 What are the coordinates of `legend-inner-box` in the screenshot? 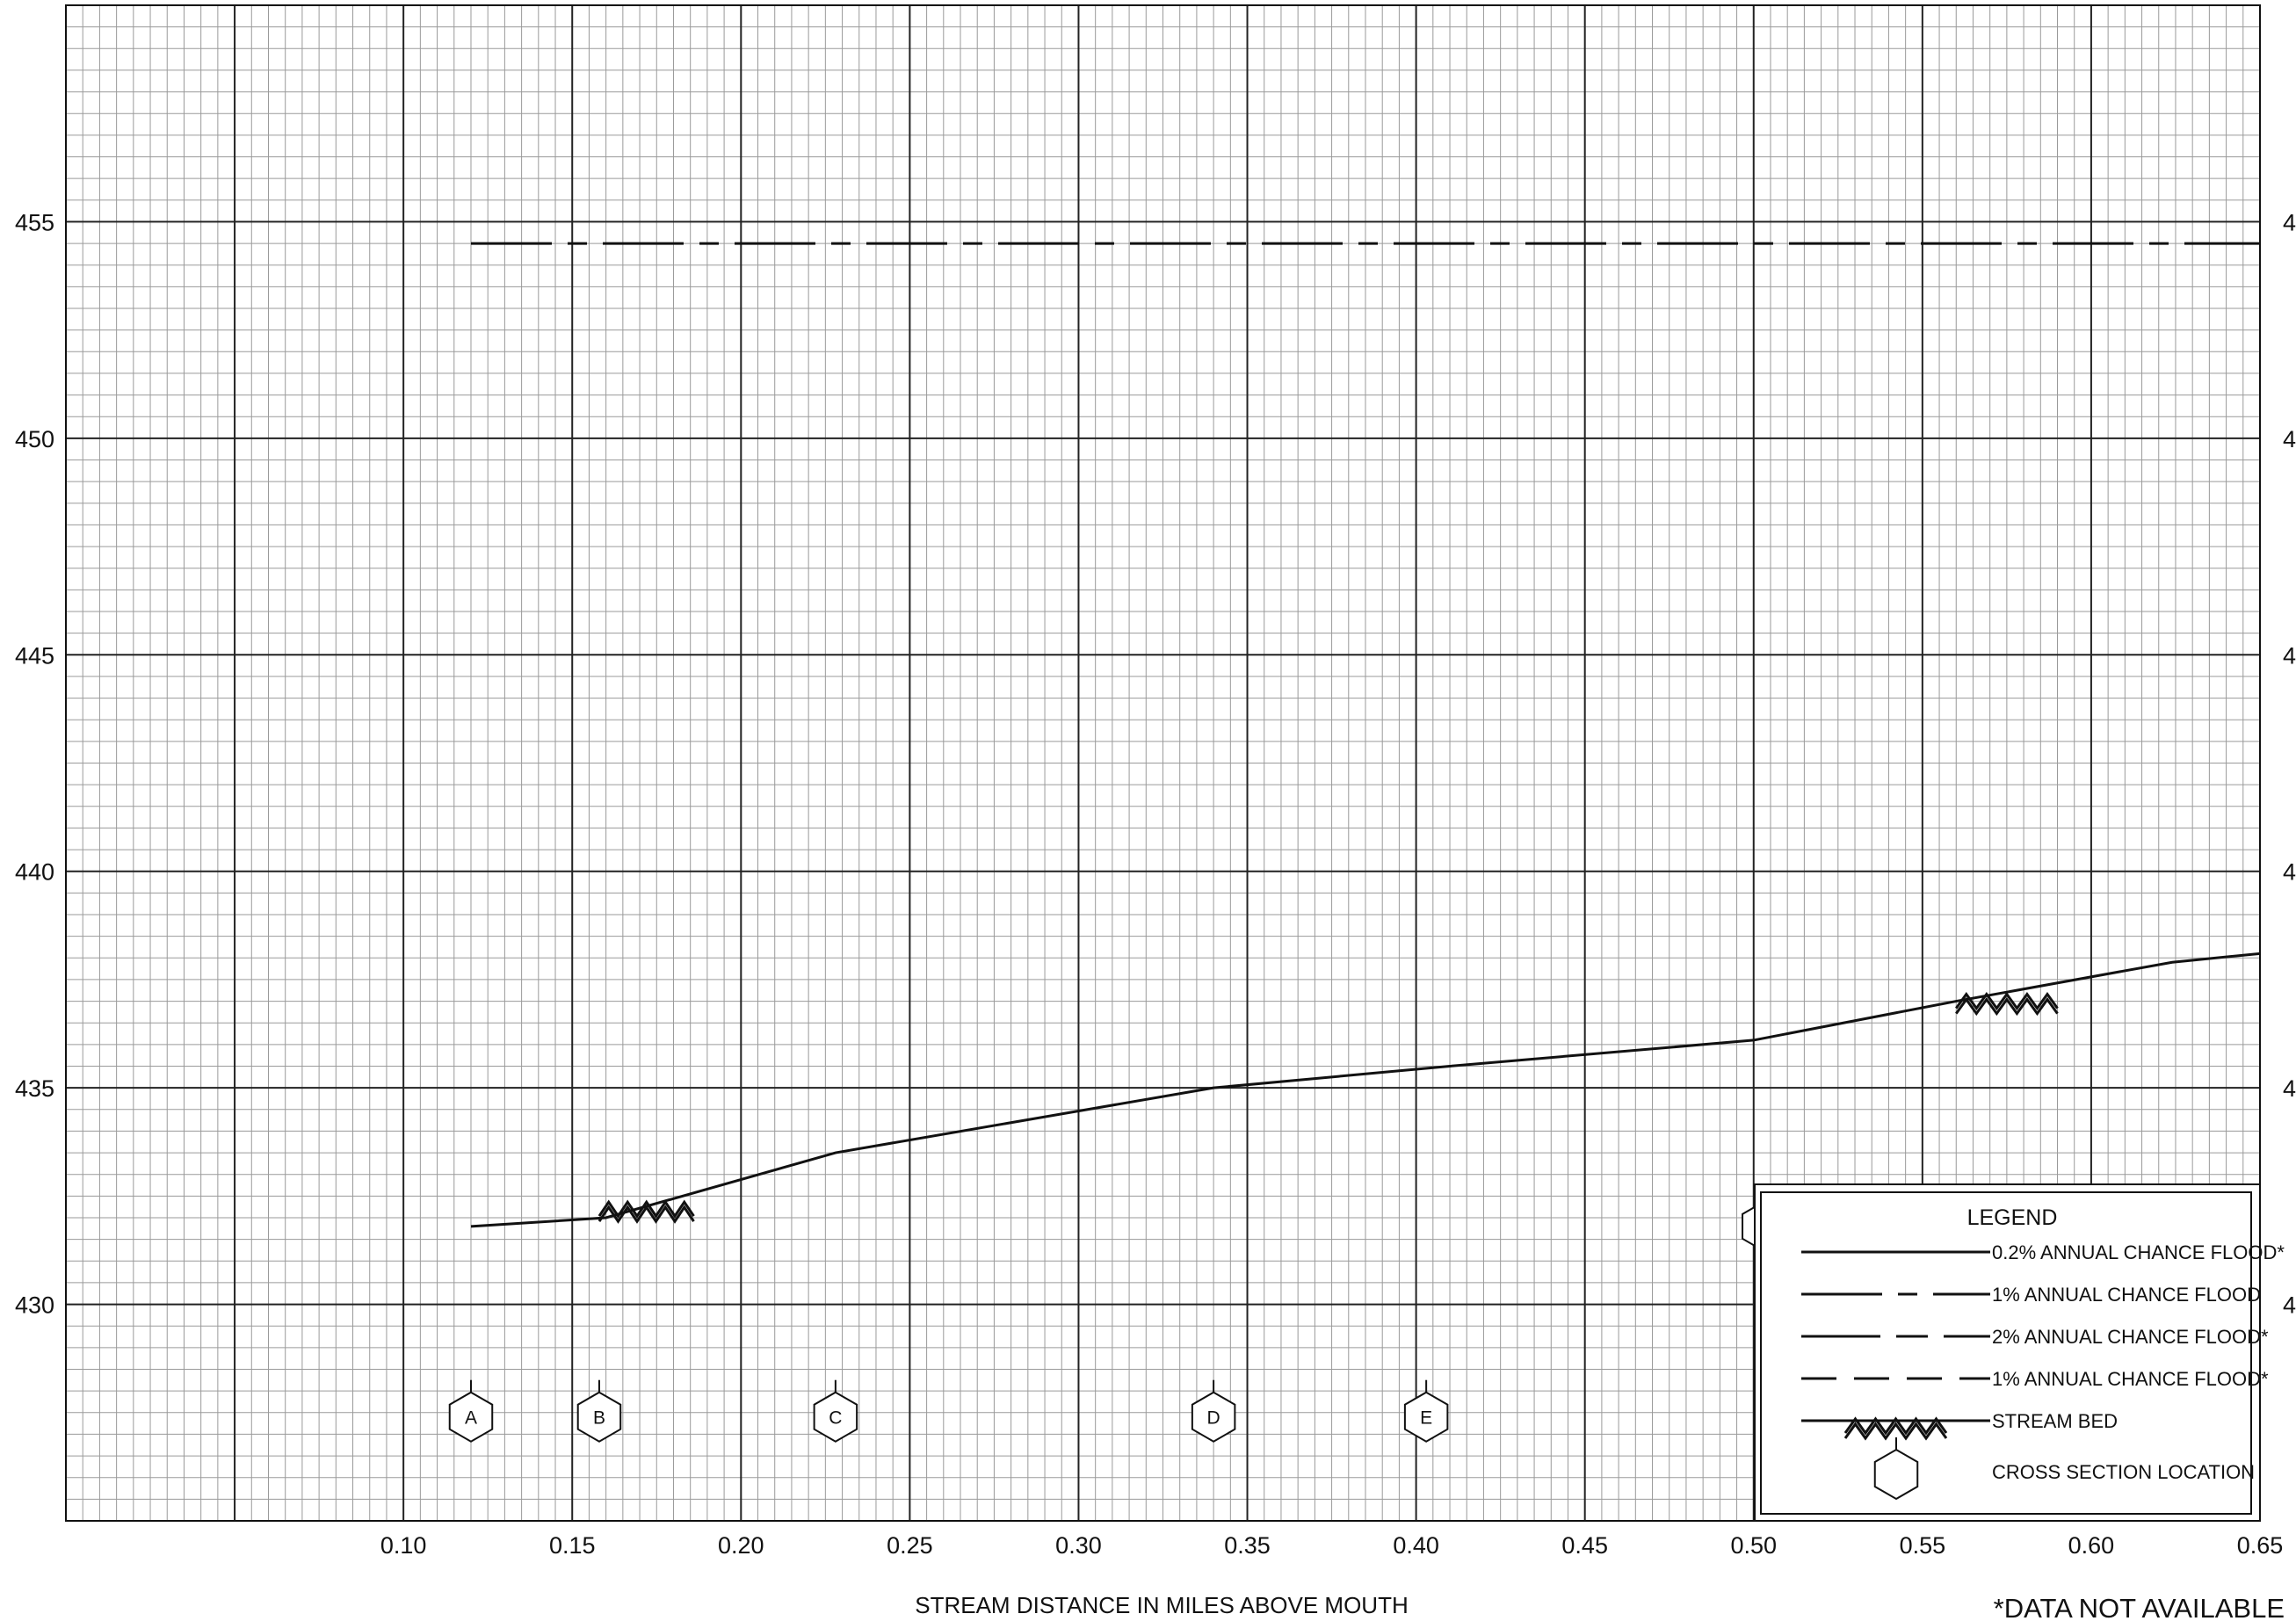 It's located at (2006, 1353).